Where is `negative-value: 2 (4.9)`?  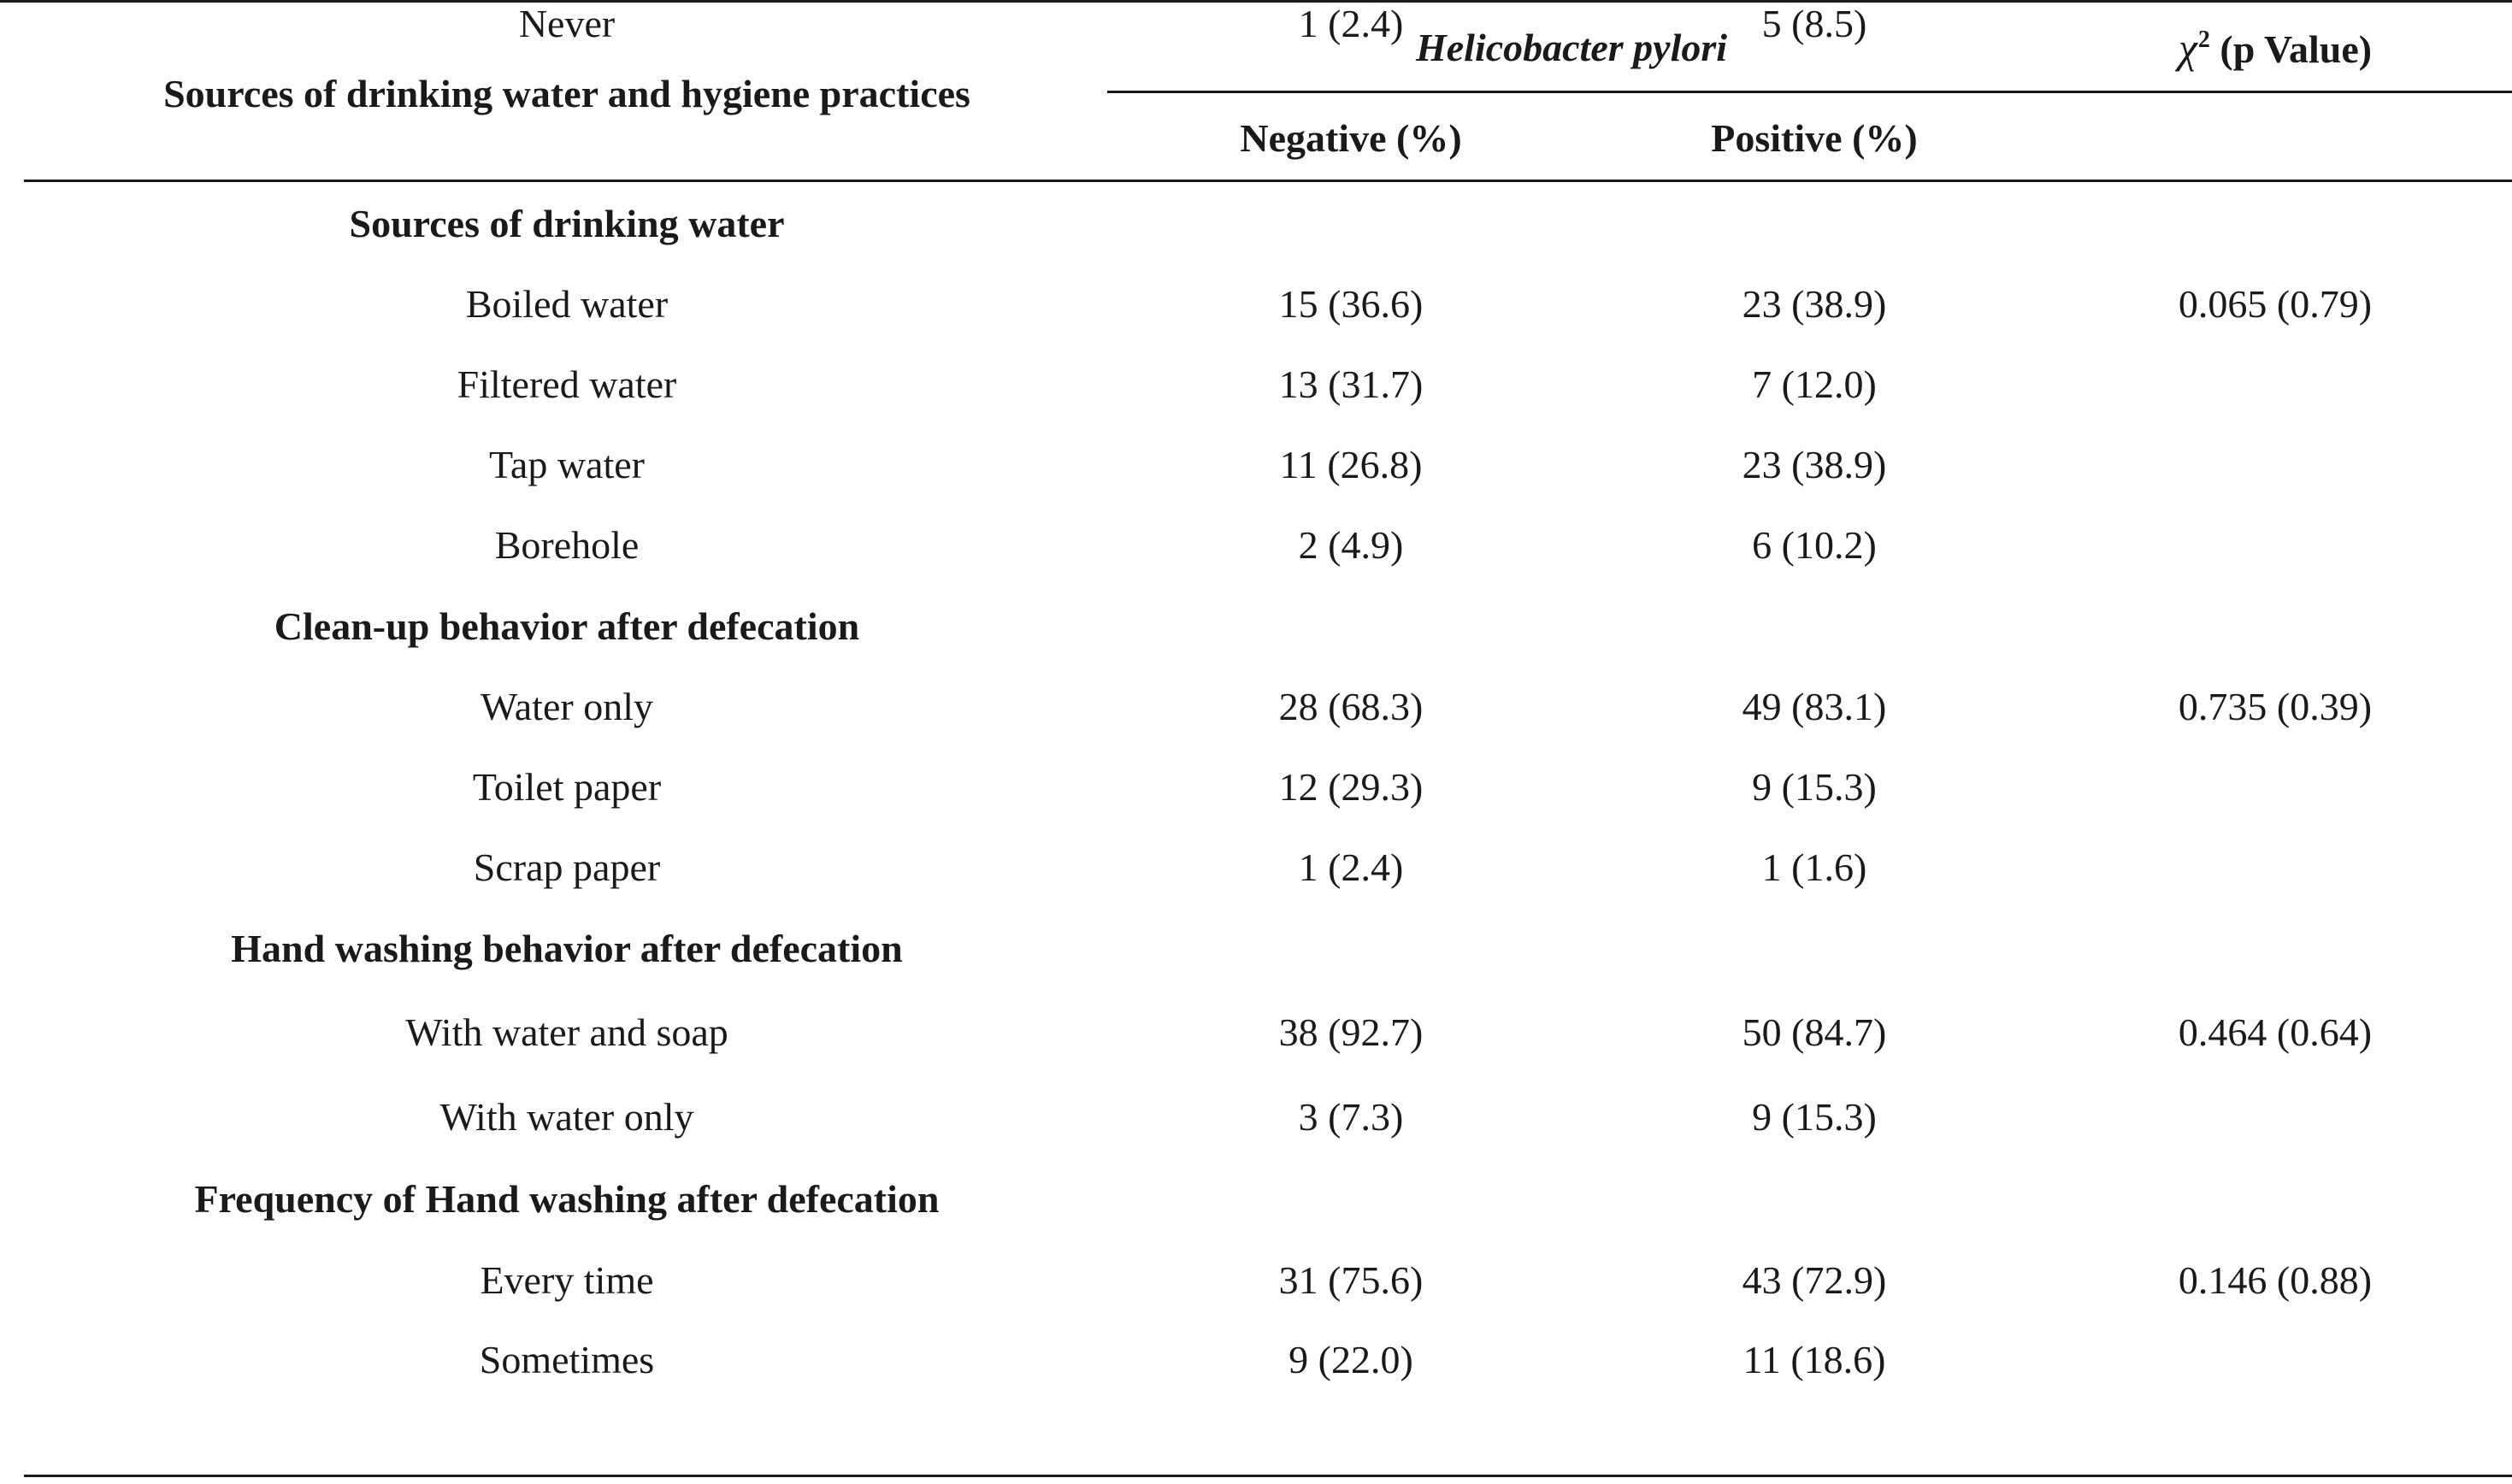
negative-value: 2 (4.9) is located at coordinates (1351, 545).